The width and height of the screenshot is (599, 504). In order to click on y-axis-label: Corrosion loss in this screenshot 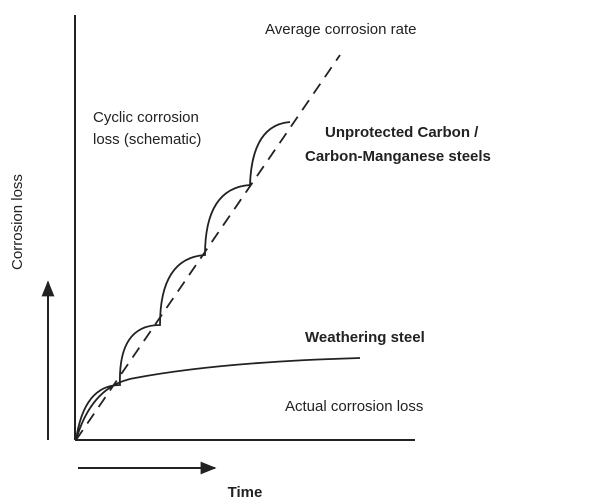, I will do `click(17, 222)`.